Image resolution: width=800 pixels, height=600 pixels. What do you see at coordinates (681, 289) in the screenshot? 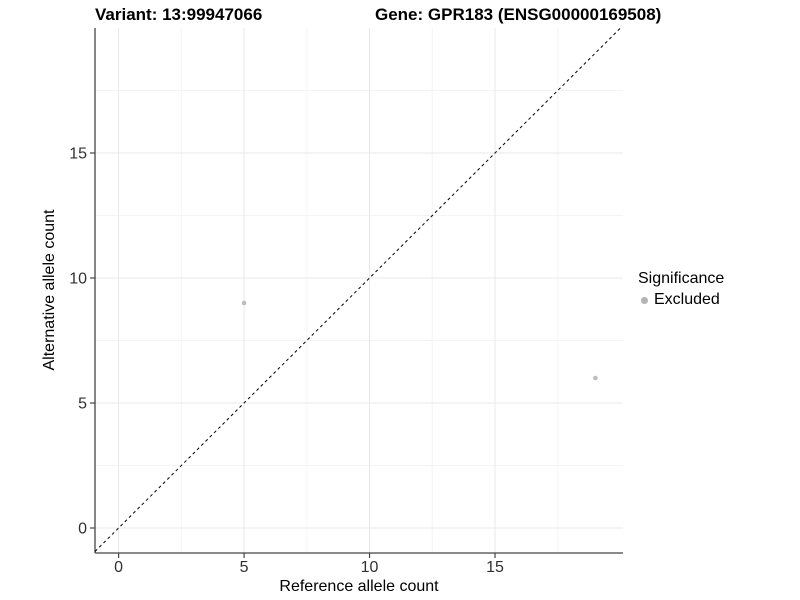
I see `legend: Significance Excluded` at bounding box center [681, 289].